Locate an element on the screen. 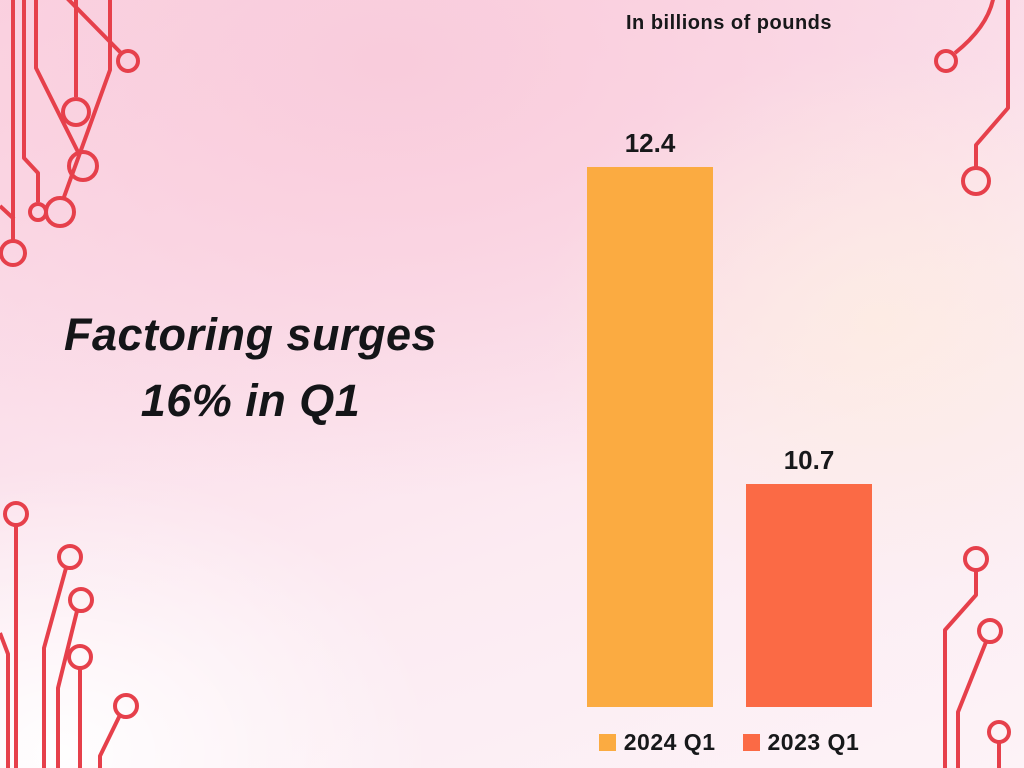 This screenshot has height=768, width=1024. circuit-top-left is located at coordinates (70, 133).